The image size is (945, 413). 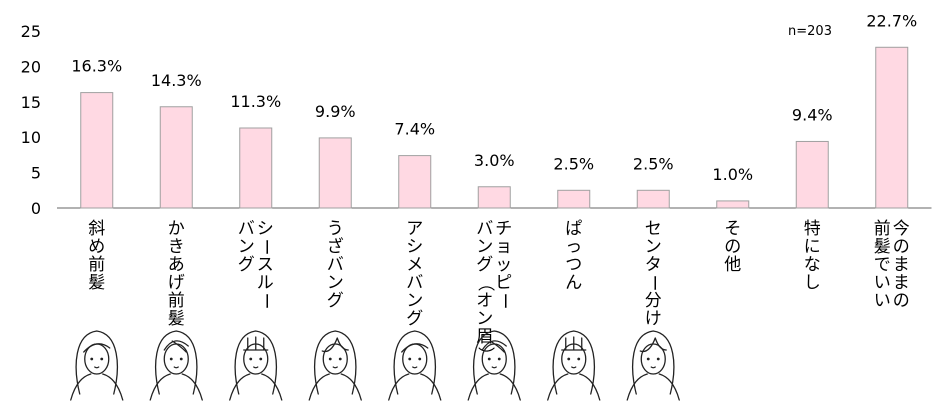 What do you see at coordinates (484, 301) in the screenshot?
I see `category-label-char: オ` at bounding box center [484, 301].